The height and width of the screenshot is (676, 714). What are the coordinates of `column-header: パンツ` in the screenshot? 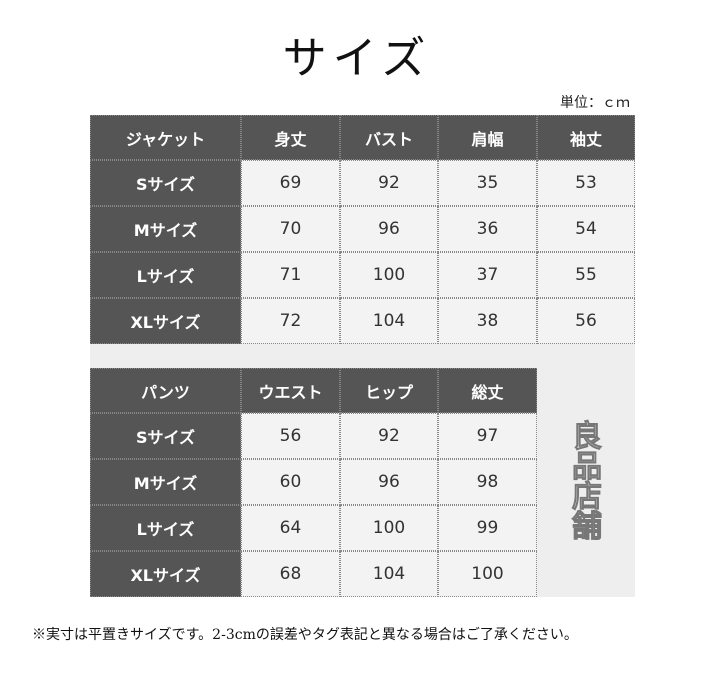 It's located at (165, 390).